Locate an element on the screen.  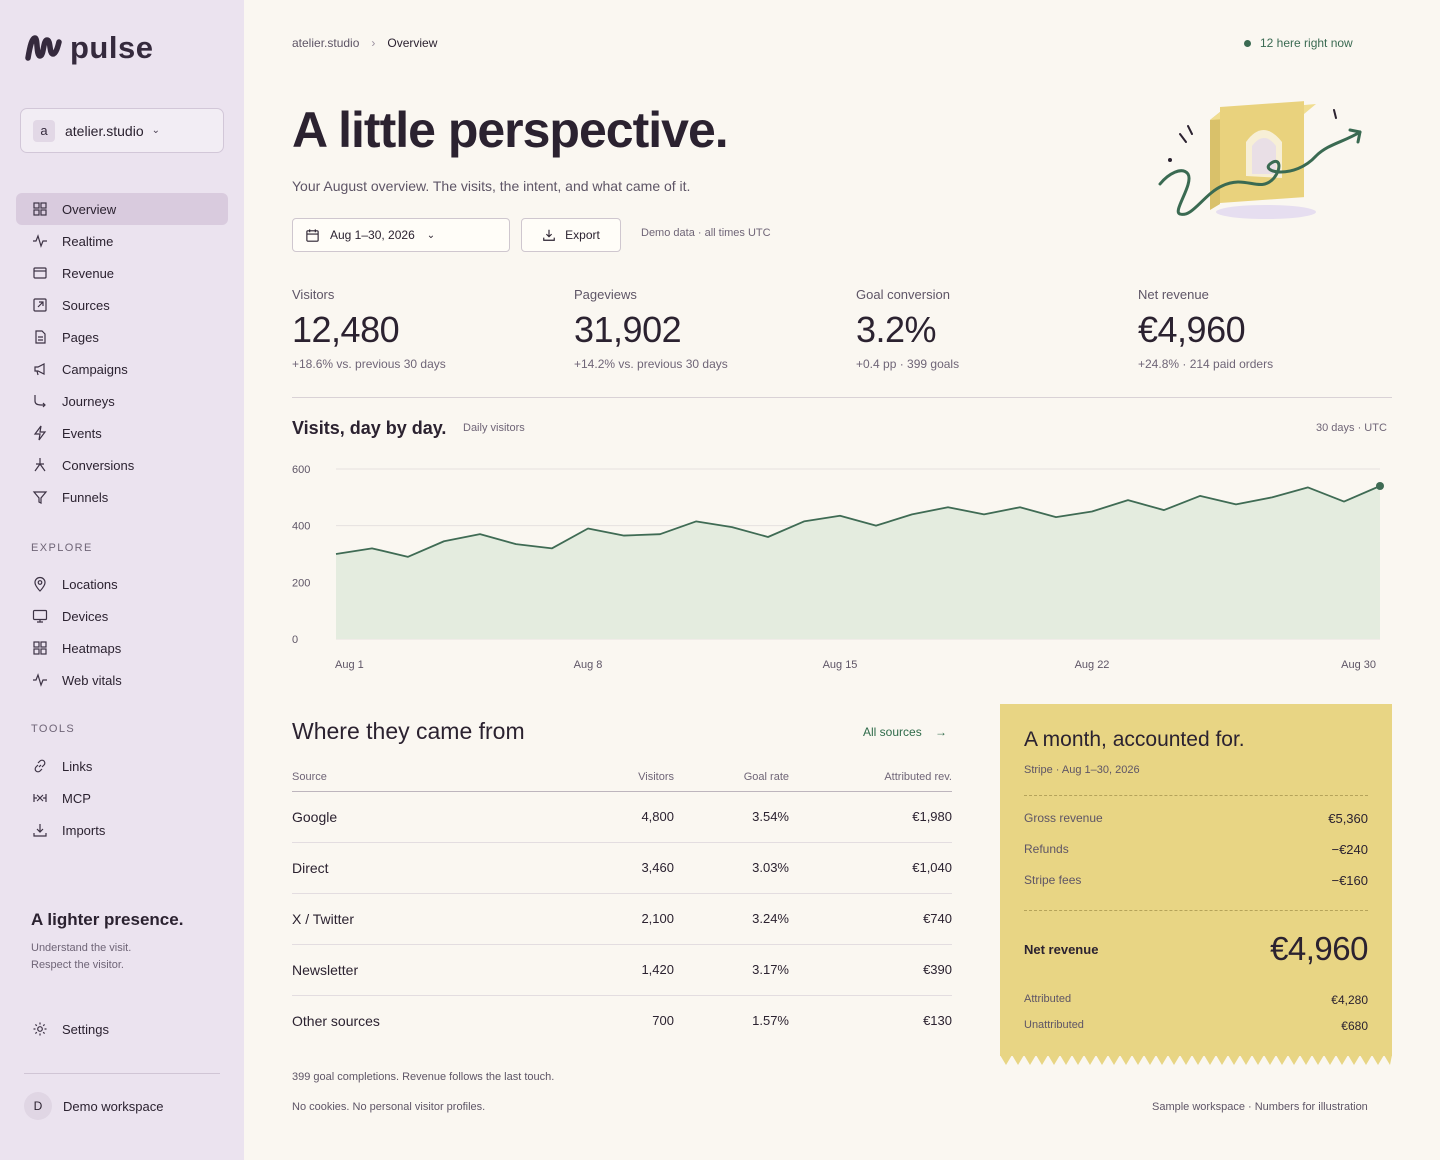
receipt-line-gross: Gross revenue €5,360 is located at coordinates (1196, 818).